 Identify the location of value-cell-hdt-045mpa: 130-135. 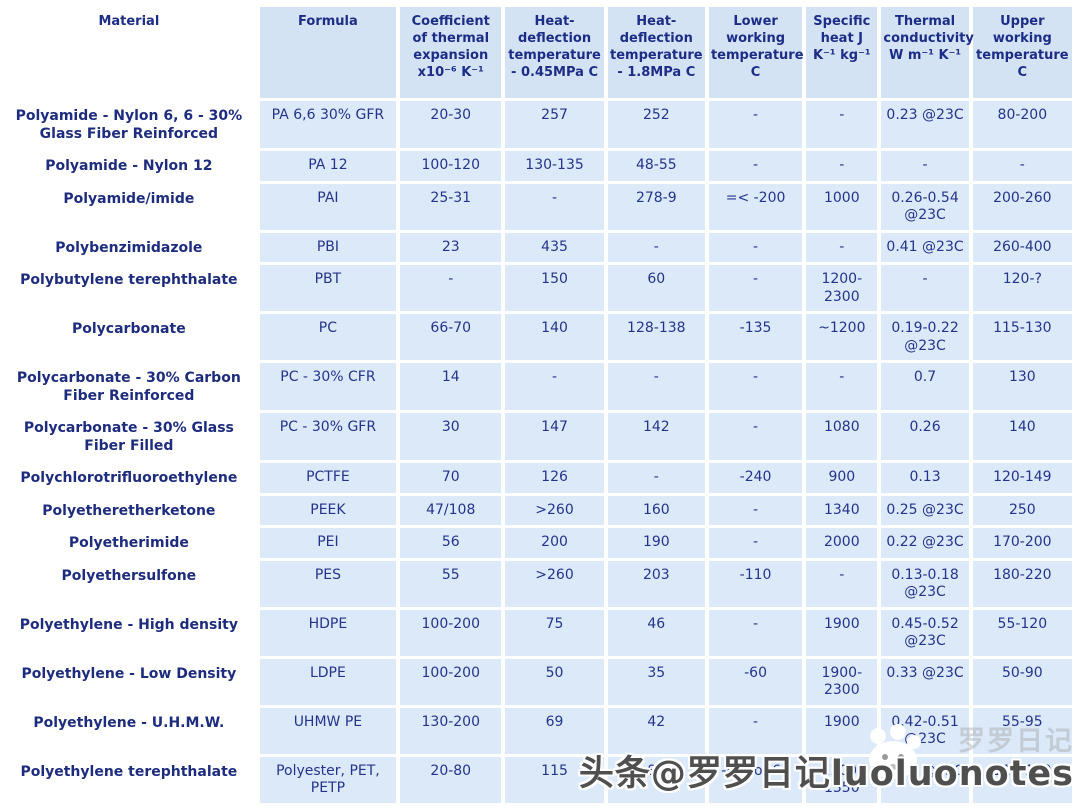
(554, 166).